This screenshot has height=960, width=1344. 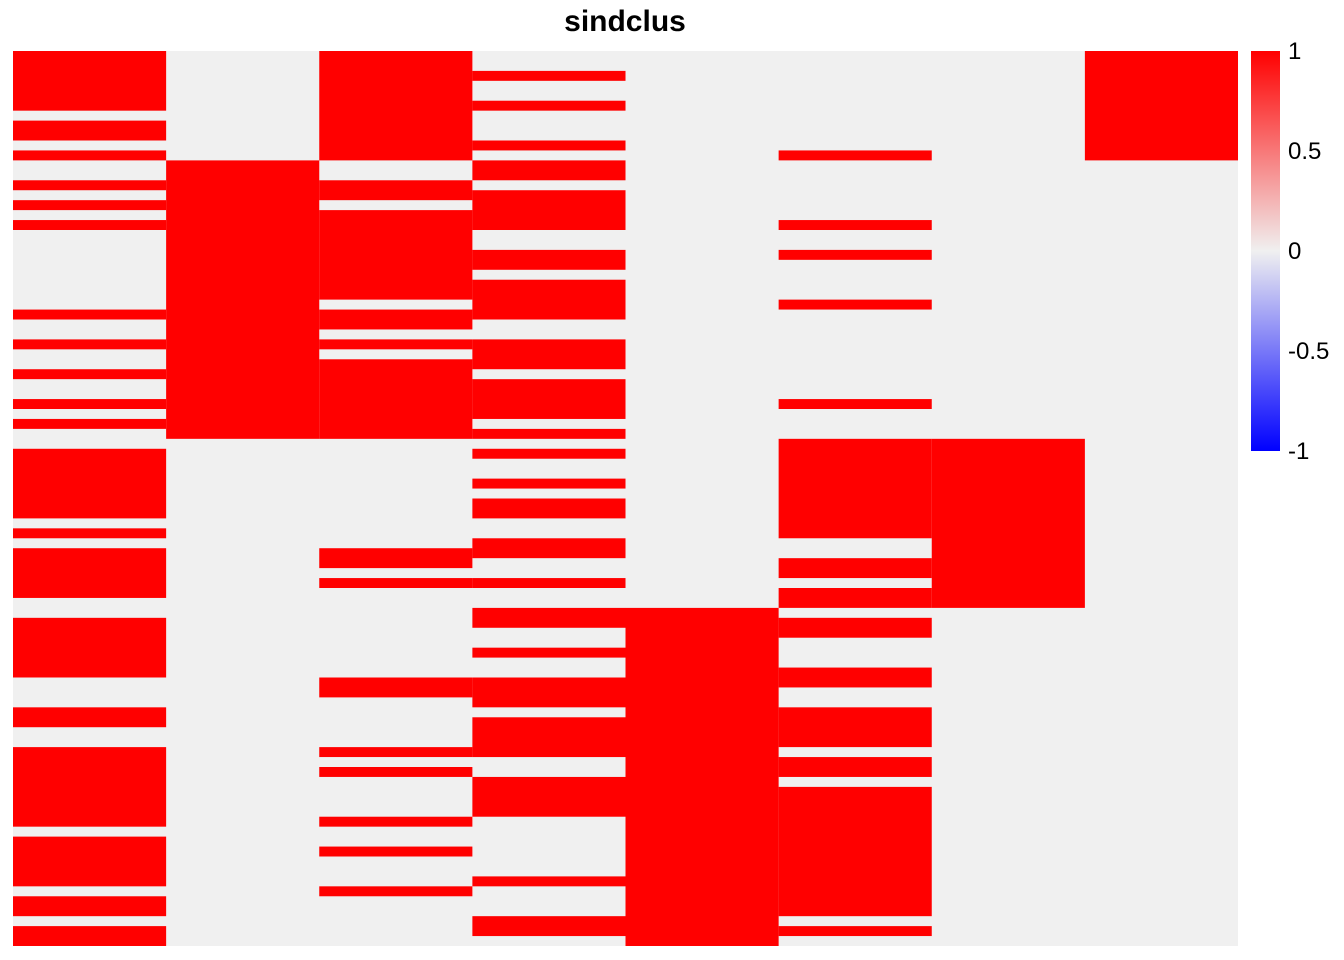 I want to click on legend-tick-label: -1, so click(x=1298, y=451).